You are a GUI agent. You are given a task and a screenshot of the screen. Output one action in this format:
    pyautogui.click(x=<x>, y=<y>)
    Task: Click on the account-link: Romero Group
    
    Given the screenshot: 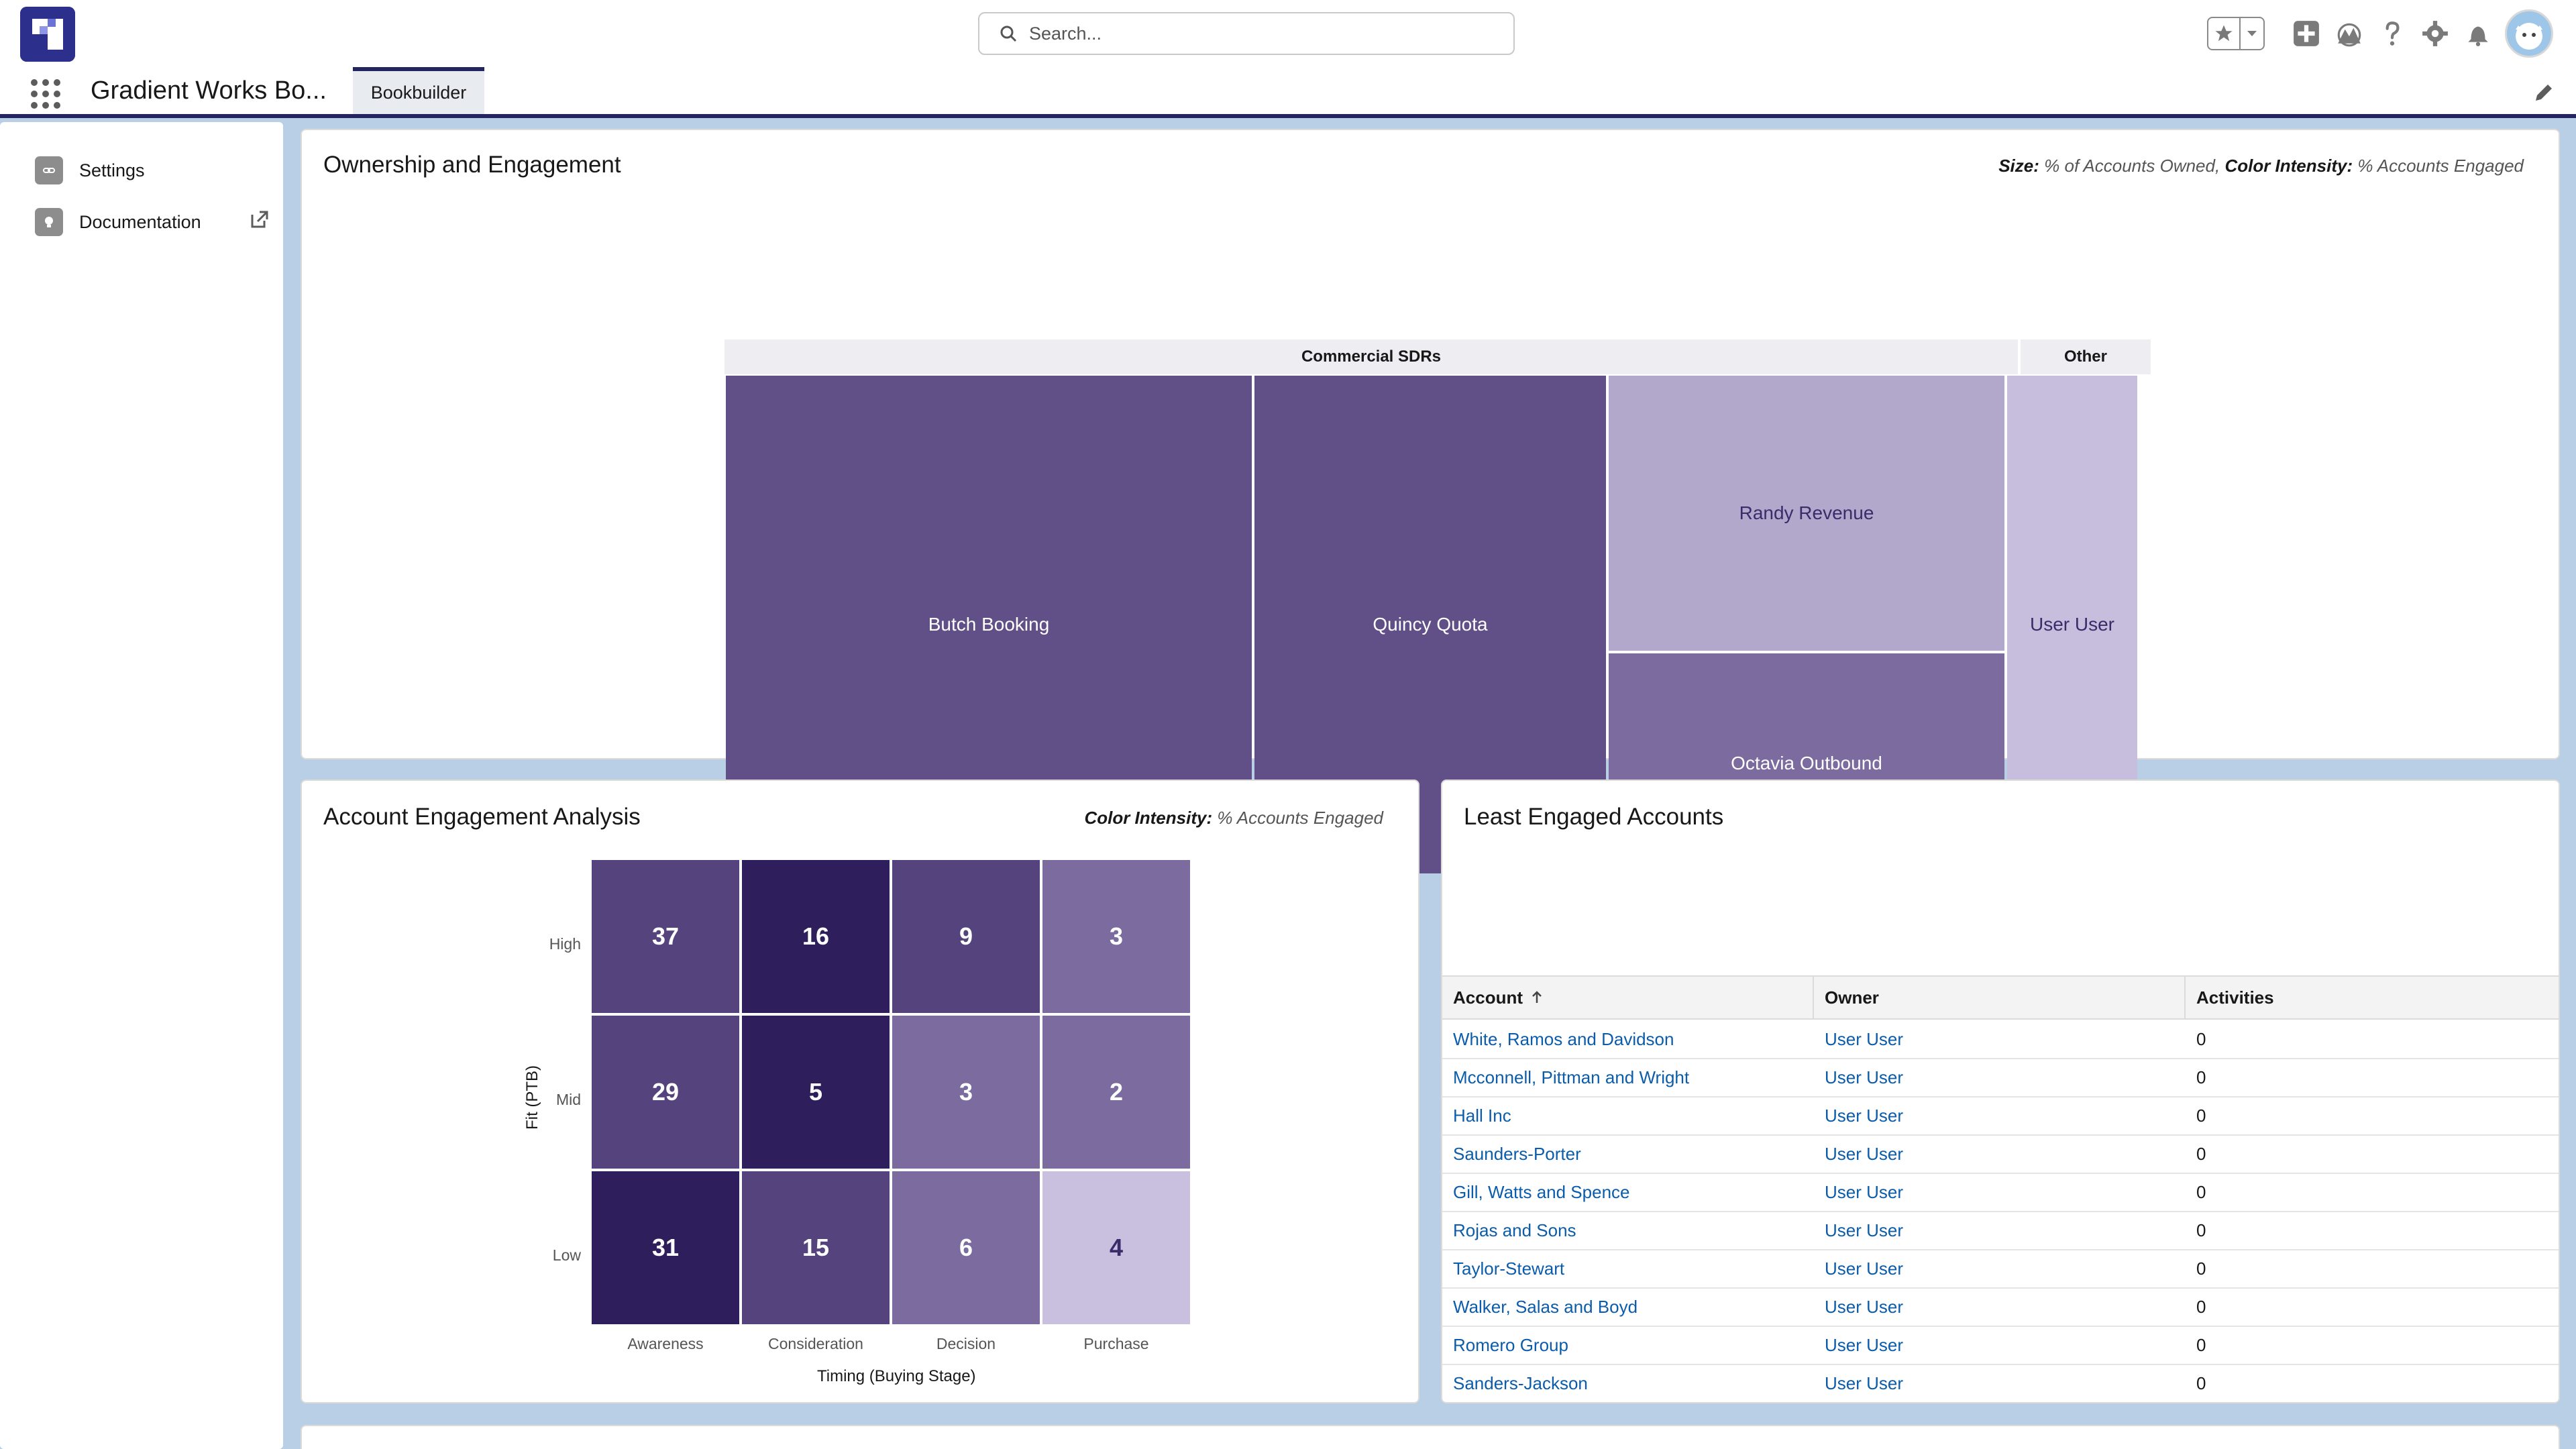 What is the action you would take?
    pyautogui.click(x=1510, y=1345)
    